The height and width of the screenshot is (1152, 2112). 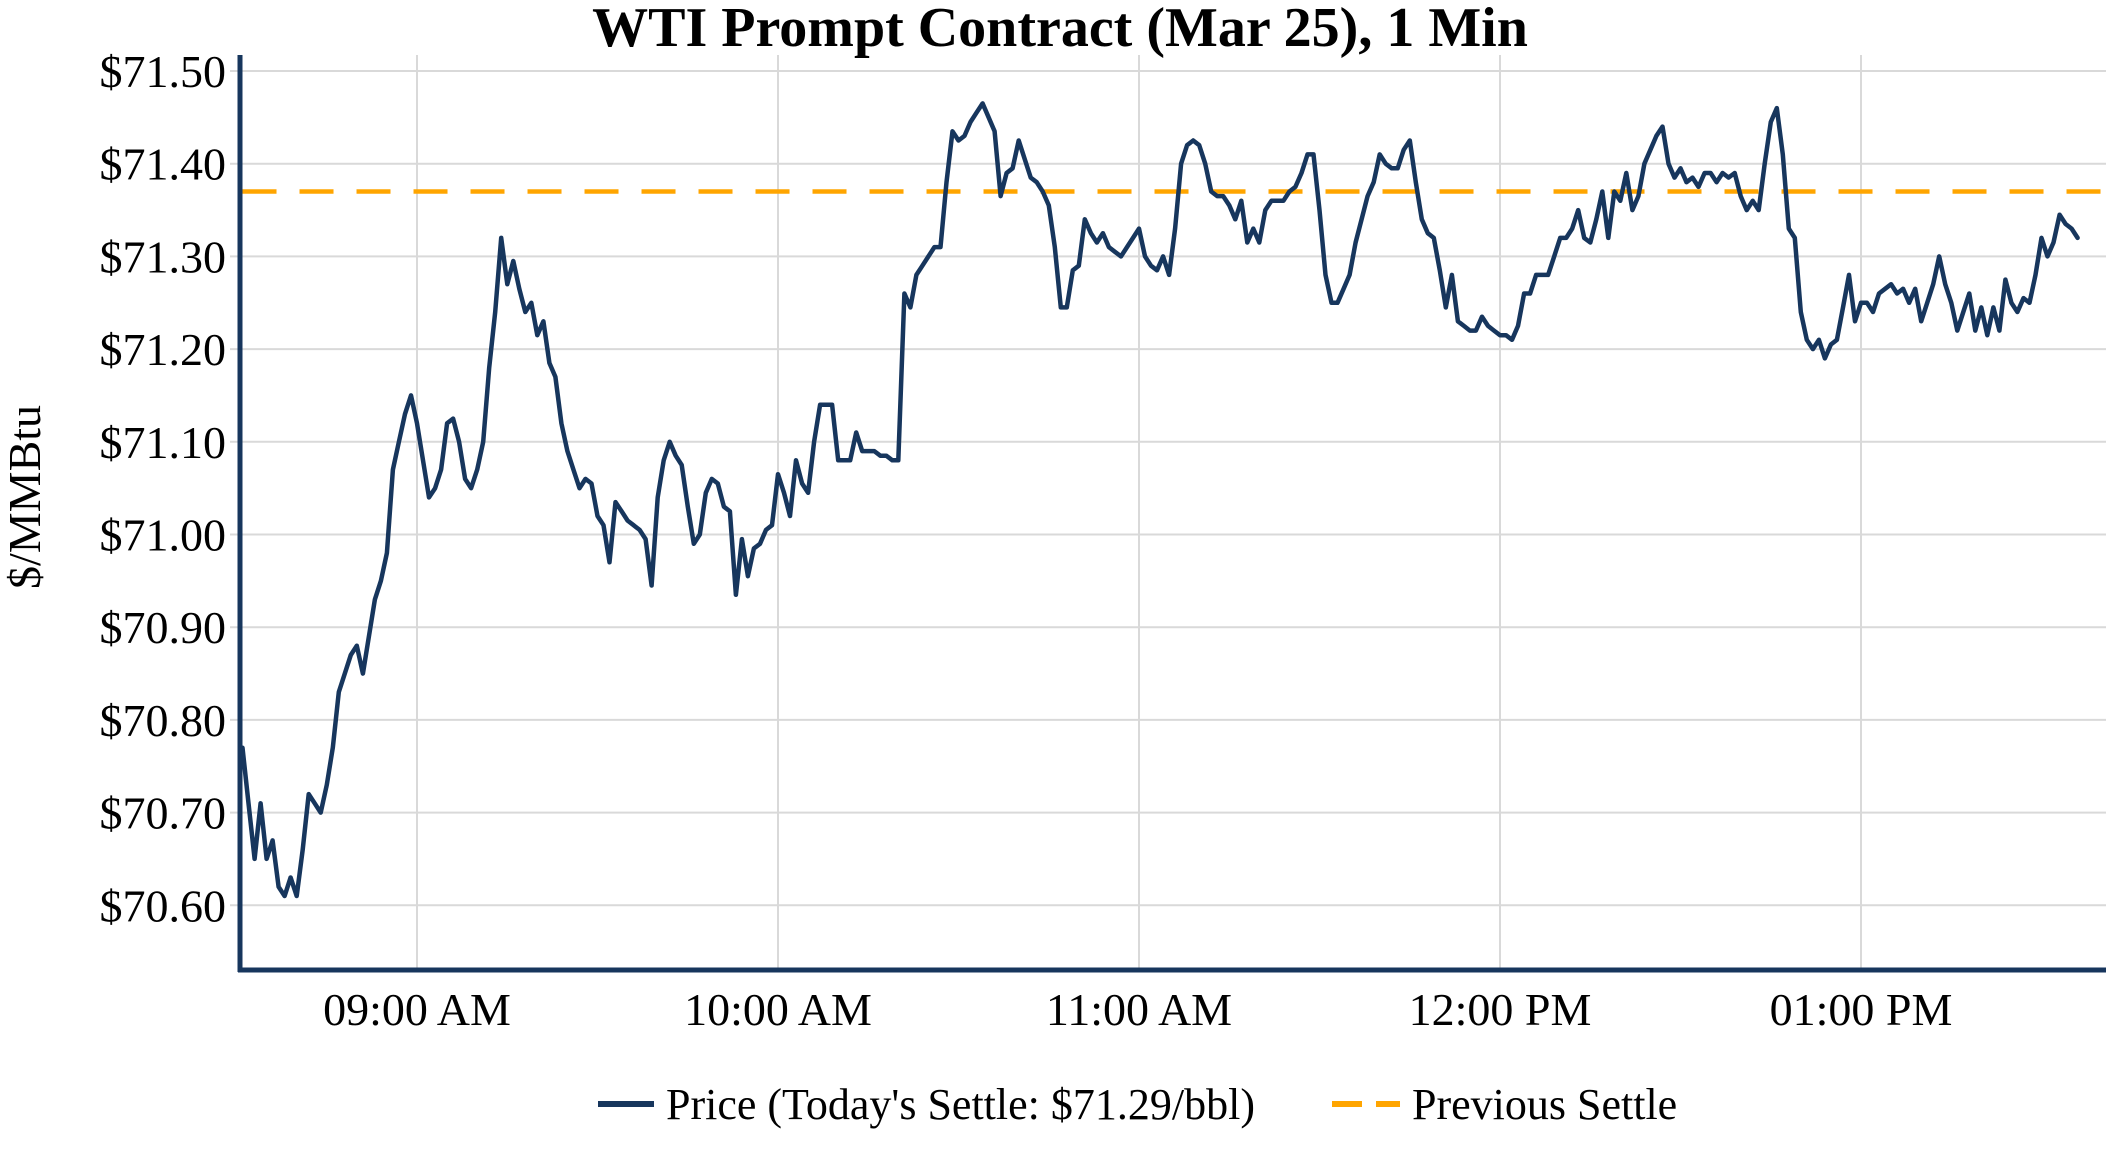 What do you see at coordinates (163, 535) in the screenshot?
I see `y-tick-label: $71.00` at bounding box center [163, 535].